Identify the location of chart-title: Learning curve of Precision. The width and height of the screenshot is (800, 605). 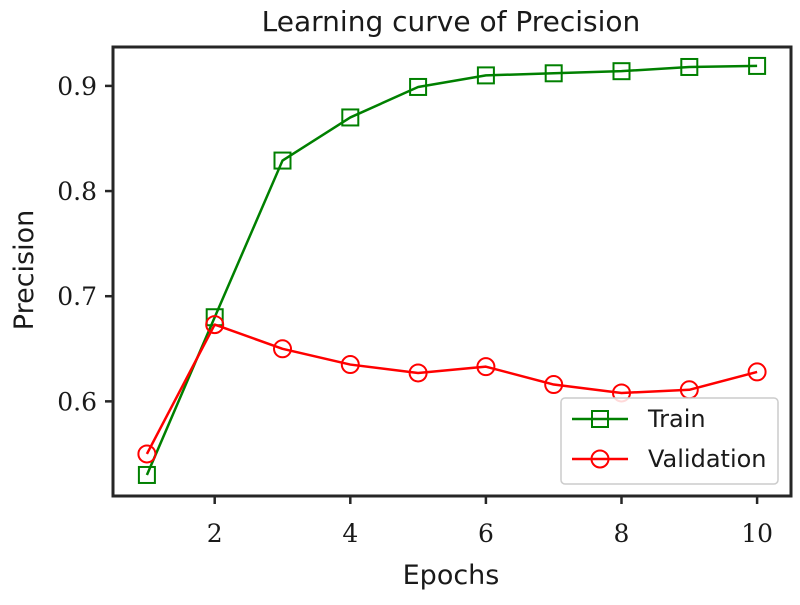
(451, 21).